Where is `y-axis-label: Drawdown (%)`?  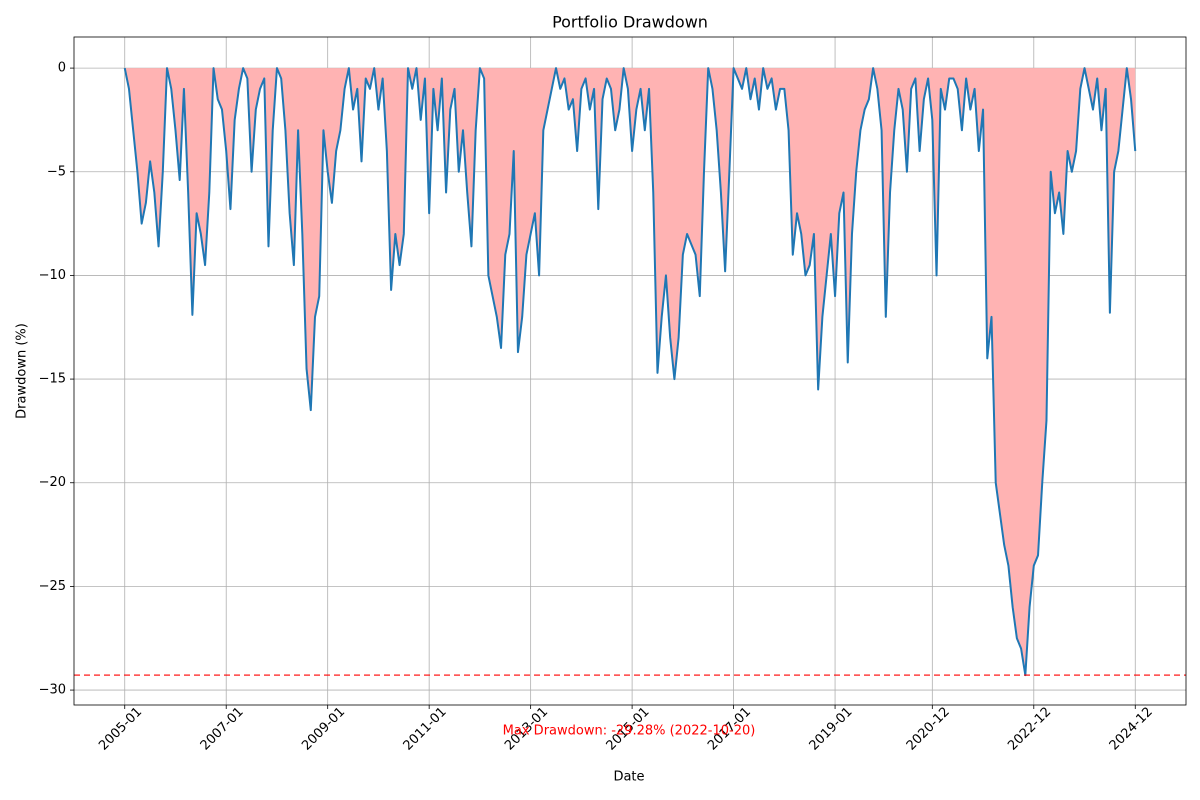 y-axis-label: Drawdown (%) is located at coordinates (22, 371).